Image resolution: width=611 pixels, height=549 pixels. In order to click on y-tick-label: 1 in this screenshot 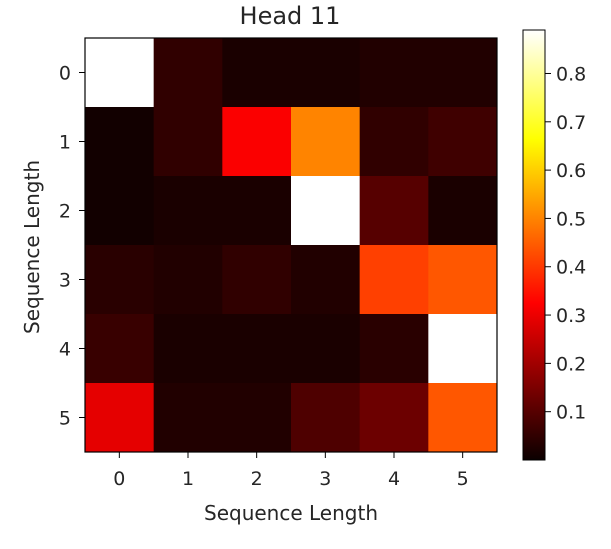, I will do `click(65, 143)`.